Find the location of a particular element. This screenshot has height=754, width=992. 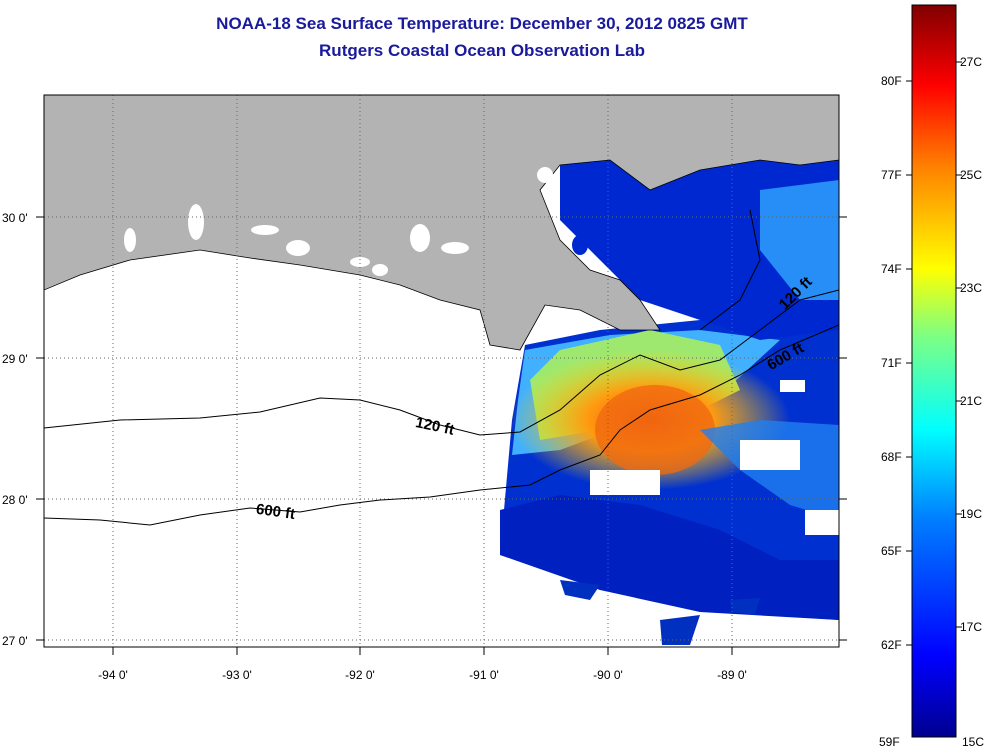

cb-f-80: 80F is located at coordinates (891, 81).